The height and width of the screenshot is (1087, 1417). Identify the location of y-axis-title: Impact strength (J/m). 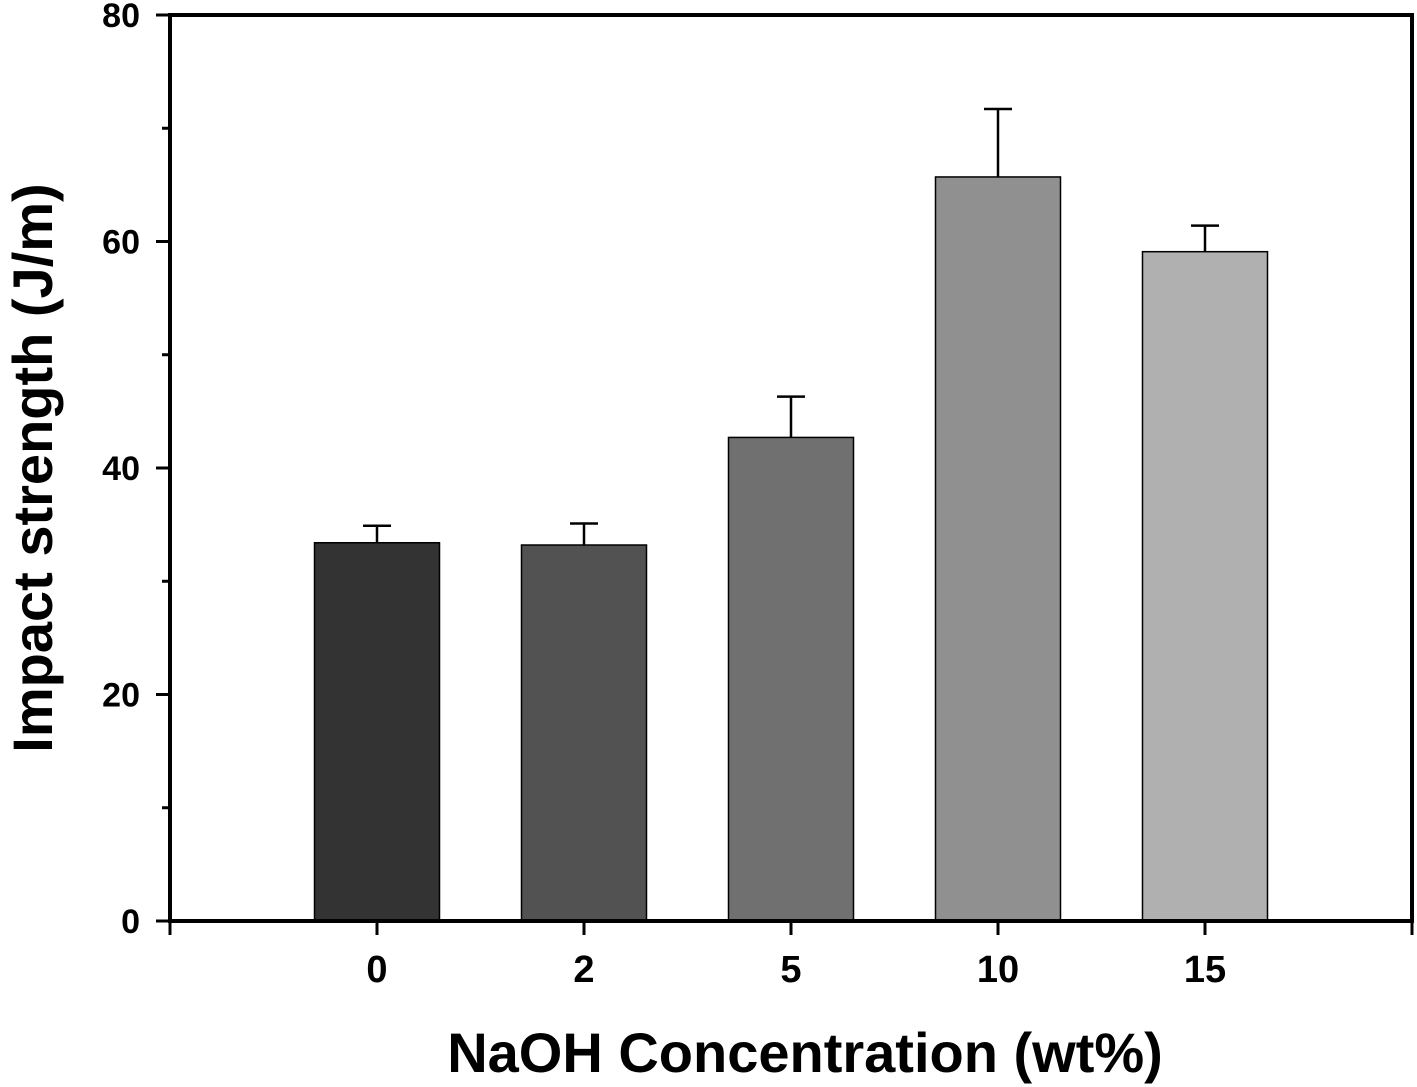
(32, 467).